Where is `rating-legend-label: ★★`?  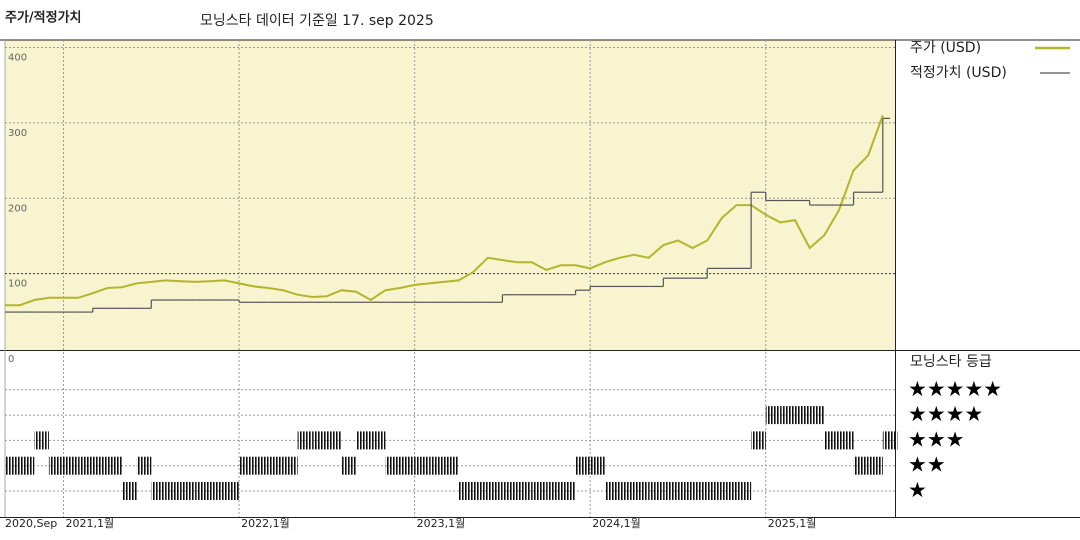 rating-legend-label: ★★ is located at coordinates (927, 465).